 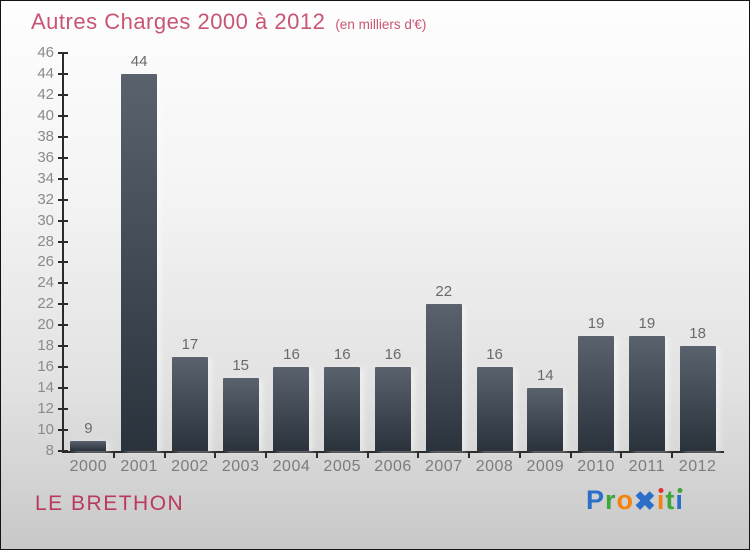 I want to click on y-axis-tick-label: 14, so click(x=45, y=388).